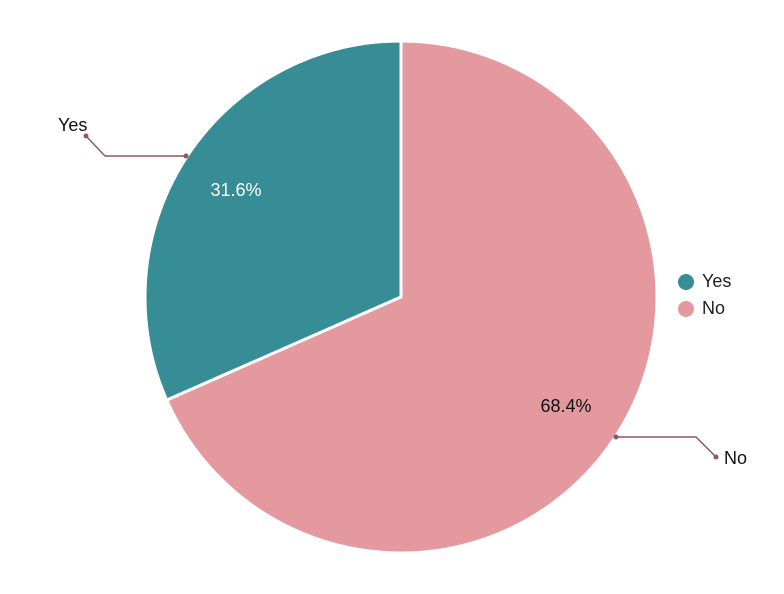  I want to click on callout-line-yes, so click(135, 146).